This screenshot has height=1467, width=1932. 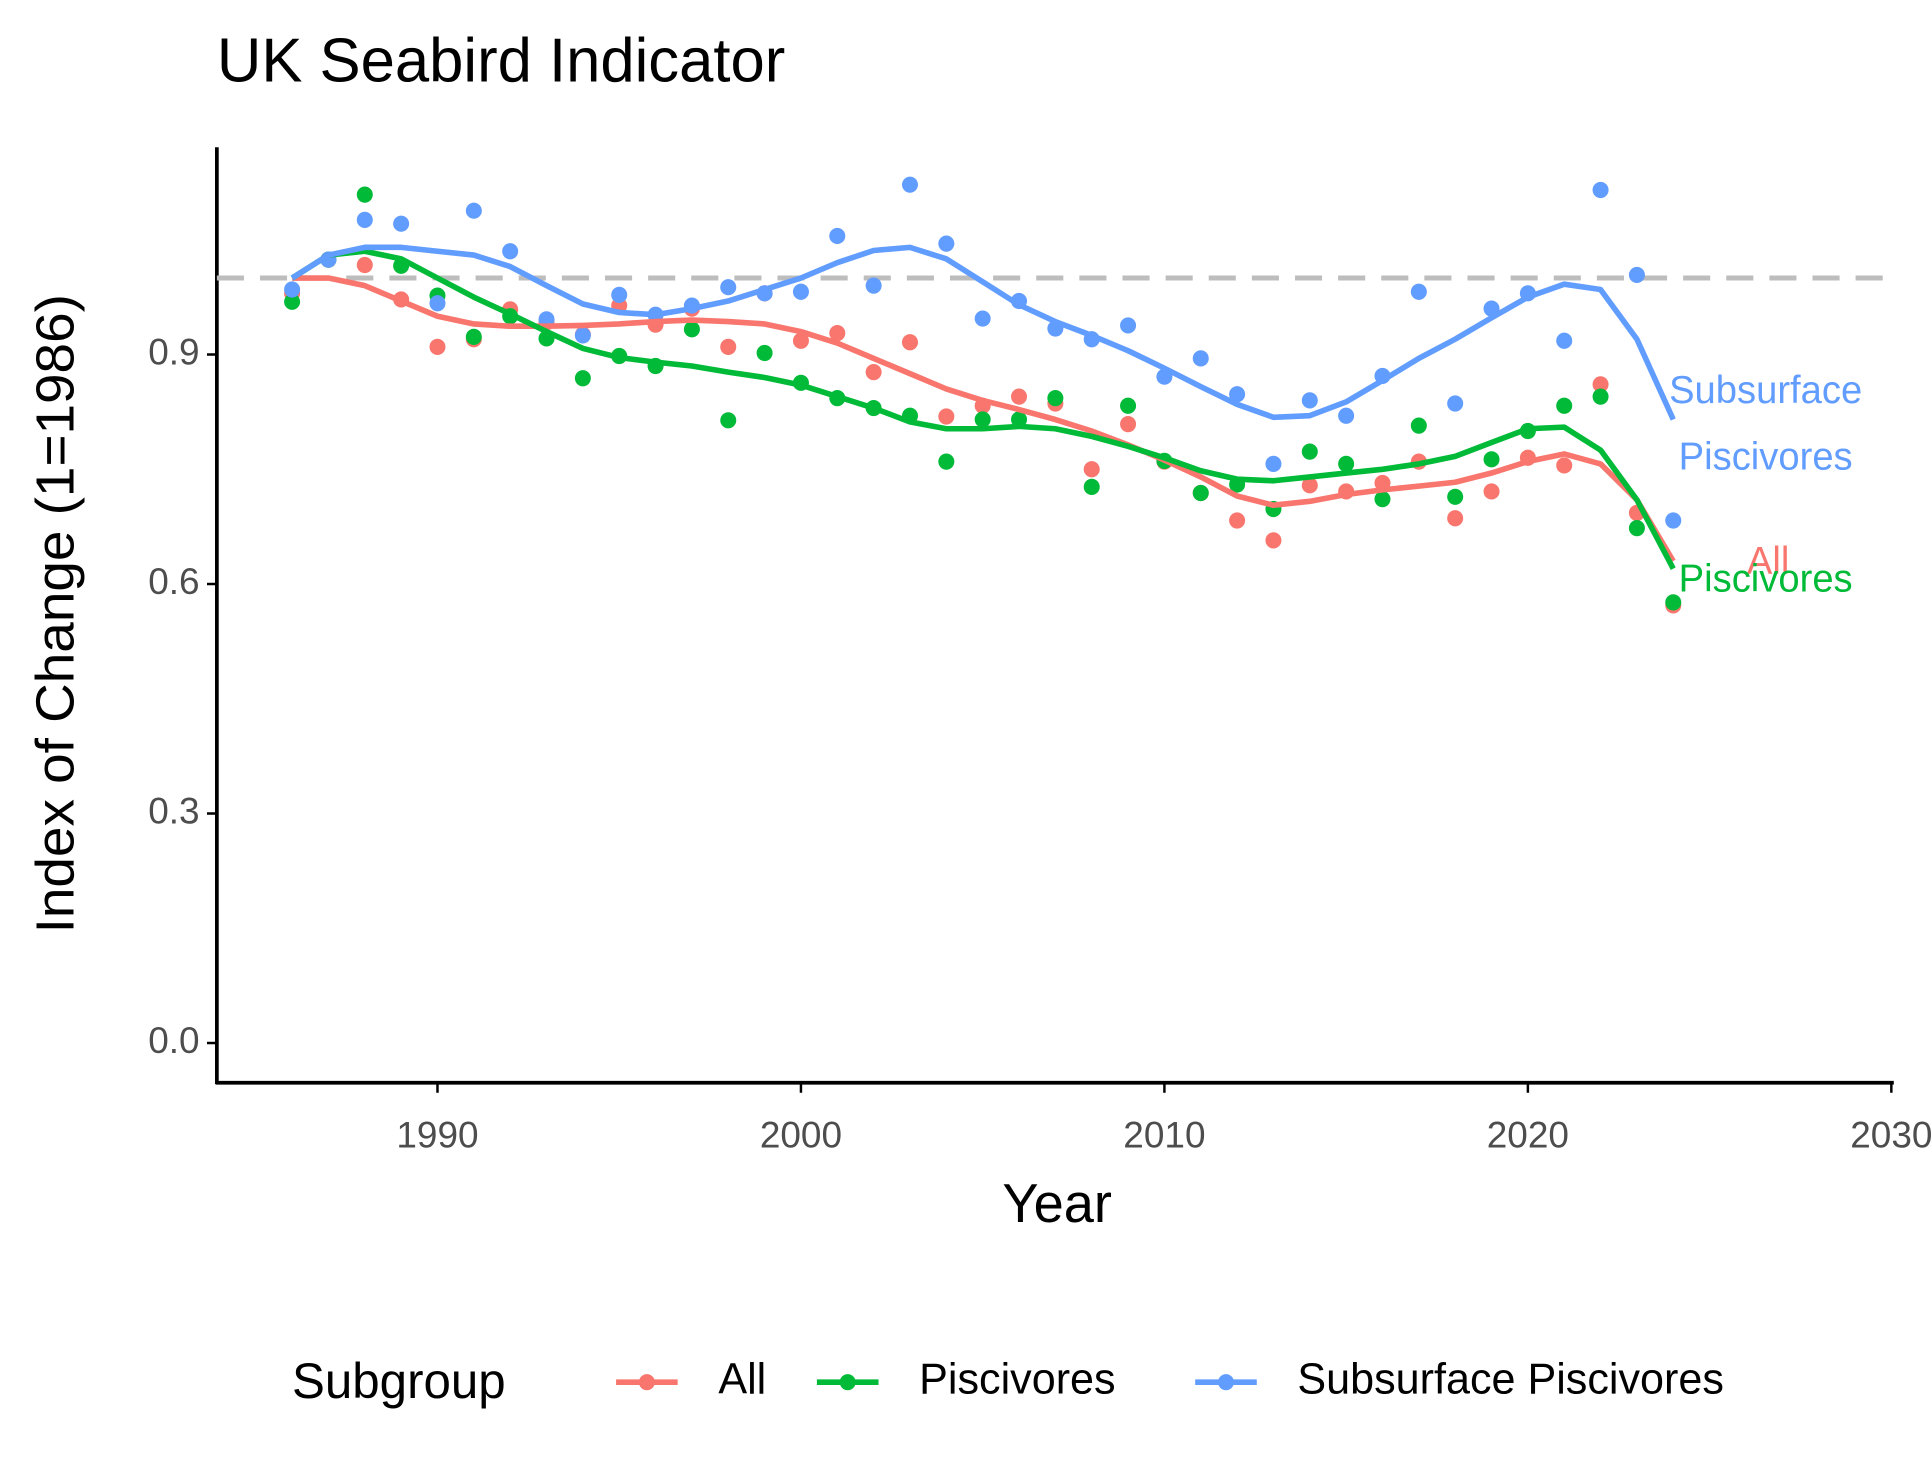 I want to click on y-tick-label: 0.9, so click(x=173, y=351).